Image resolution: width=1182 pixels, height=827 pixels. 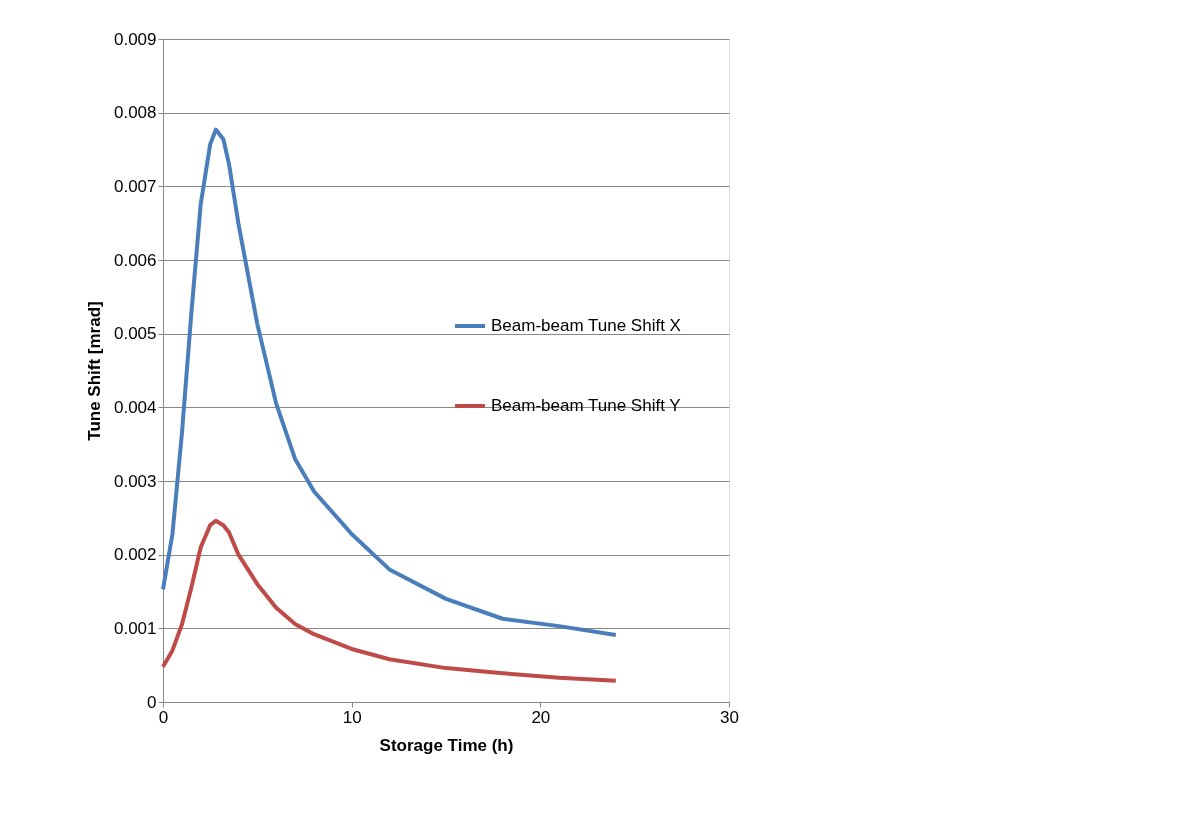 I want to click on y-axis-title: Tune Shift [mrad], so click(x=94, y=371).